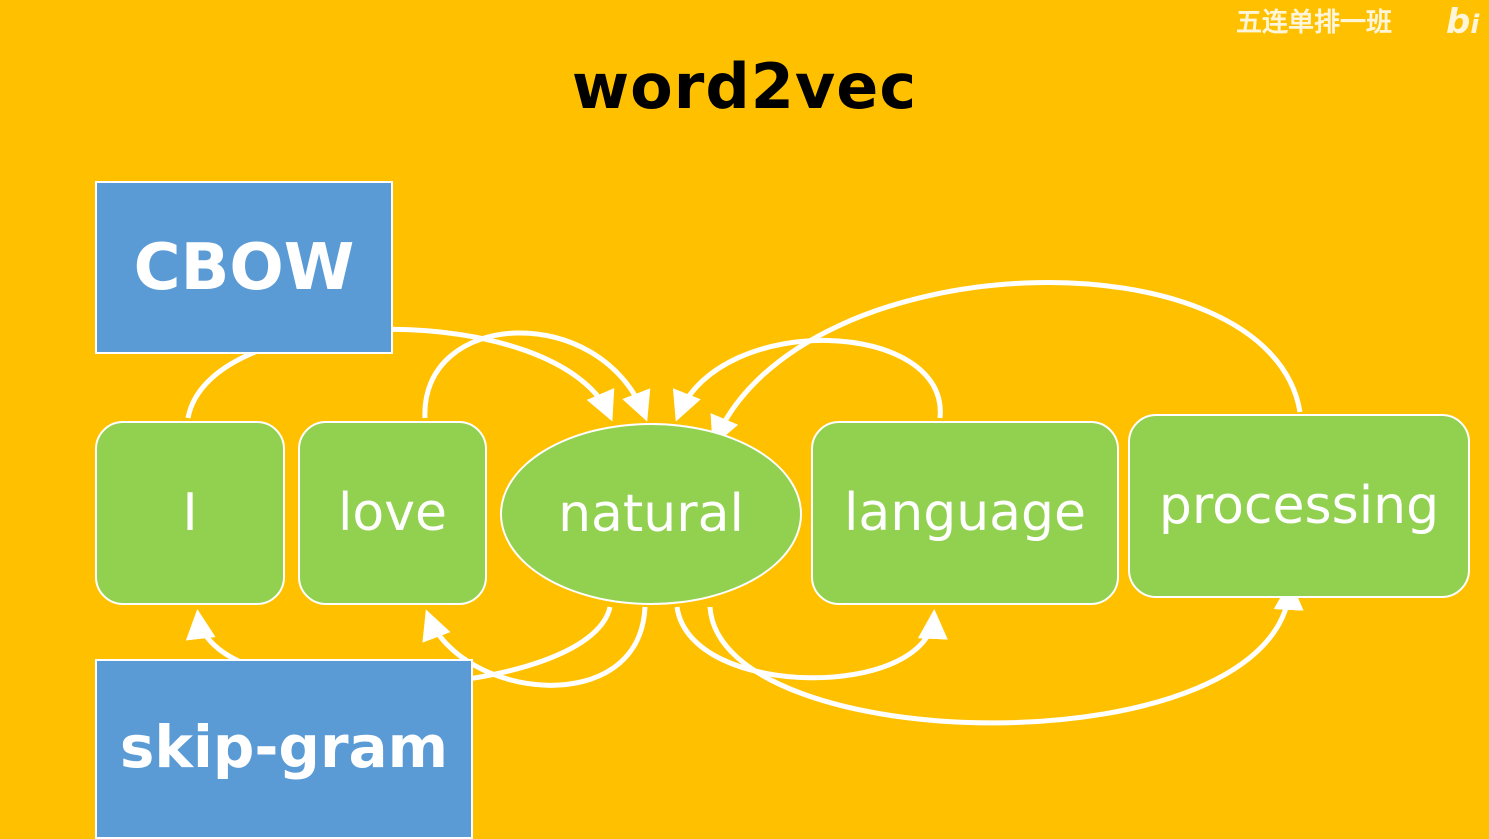 This screenshot has width=1489, height=839. Describe the element at coordinates (244, 267) in the screenshot. I see `cbow-label-box: CBOW` at that location.